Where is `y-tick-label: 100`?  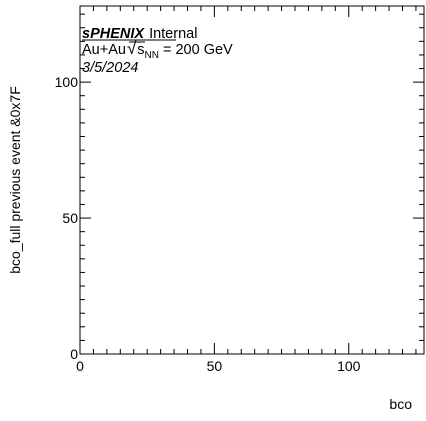 y-tick-label: 100 is located at coordinates (67, 82).